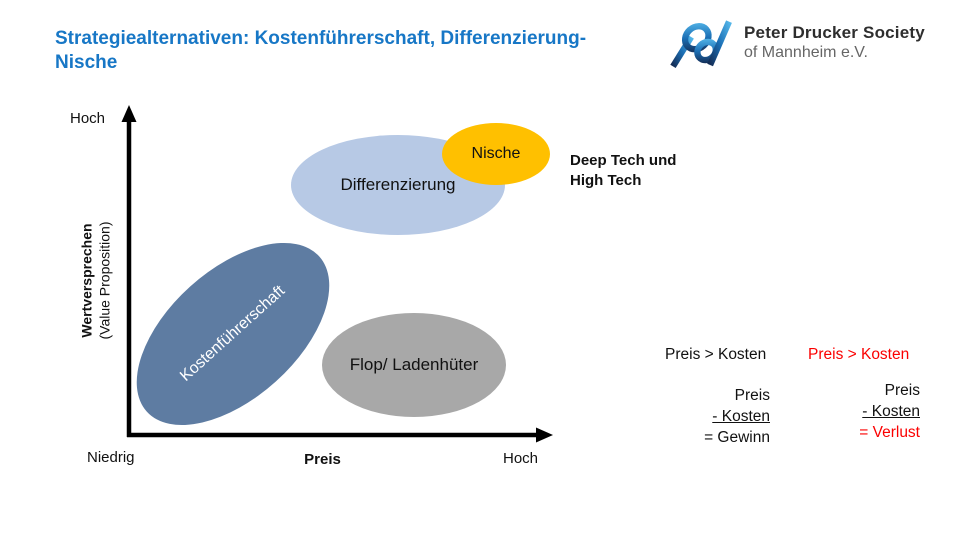  What do you see at coordinates (902, 390) in the screenshot?
I see `loss-line-preis: Preis` at bounding box center [902, 390].